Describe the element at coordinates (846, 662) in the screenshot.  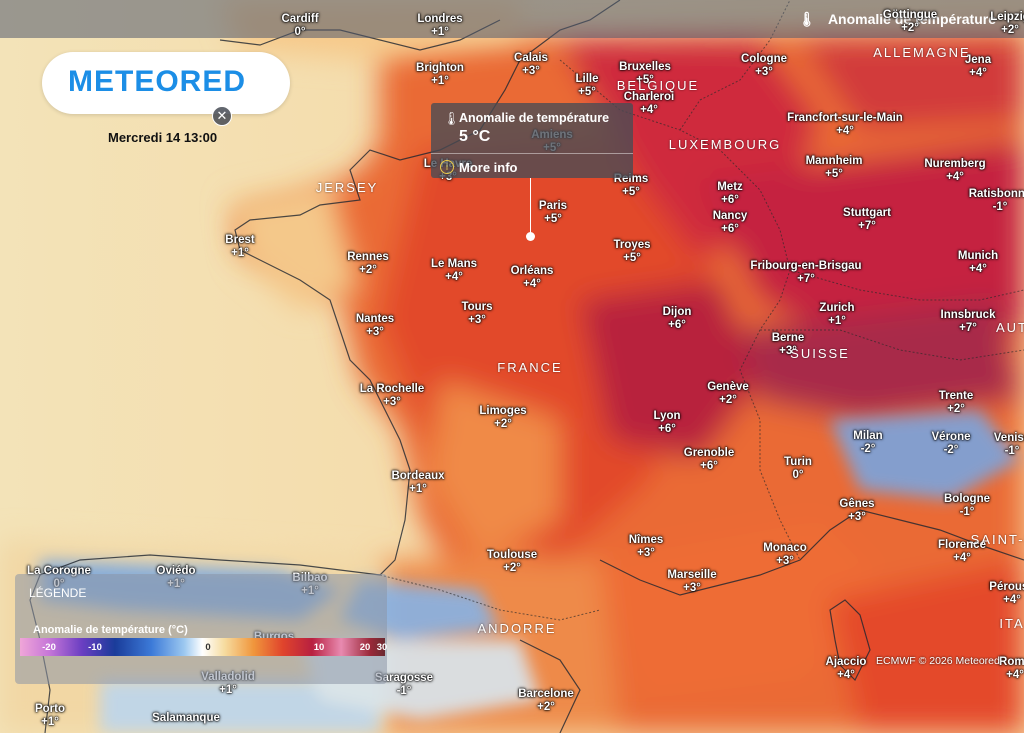
I see `city-name: Ajaccio` at that location.